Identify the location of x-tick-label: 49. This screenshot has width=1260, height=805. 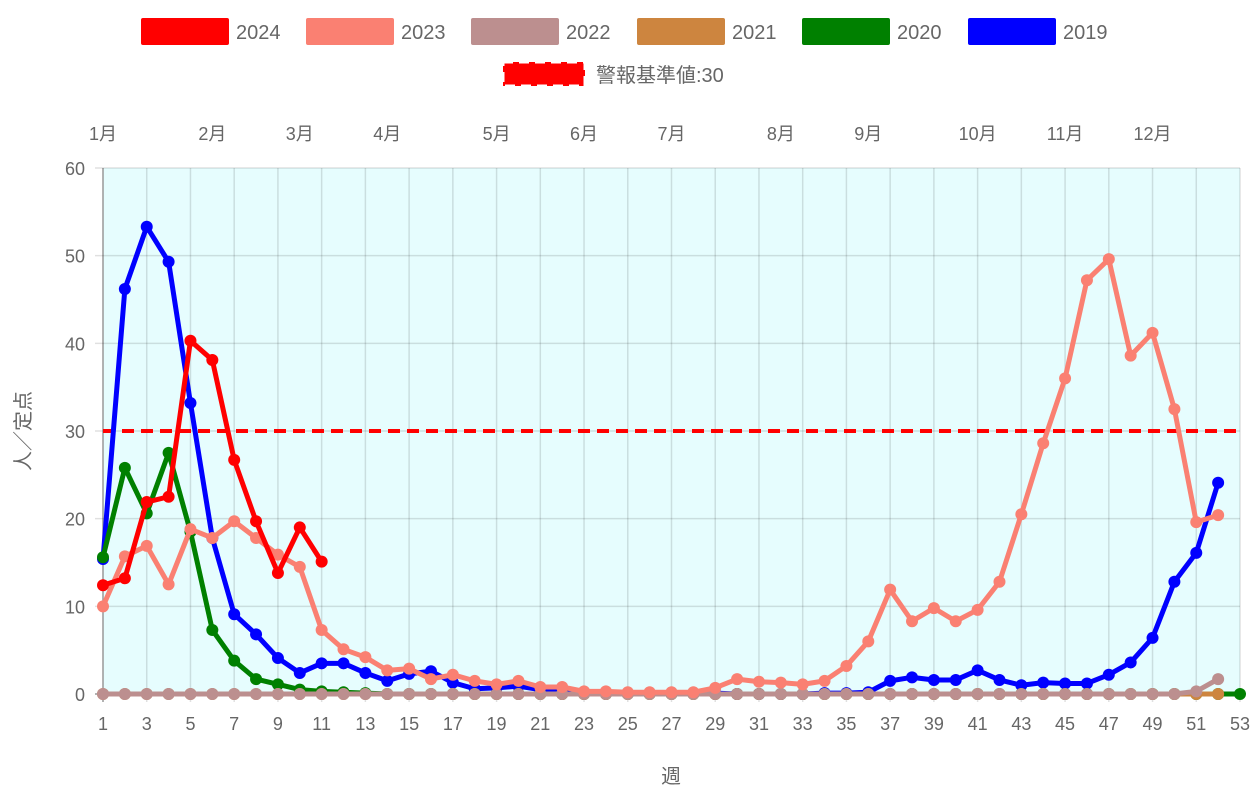
(1153, 724).